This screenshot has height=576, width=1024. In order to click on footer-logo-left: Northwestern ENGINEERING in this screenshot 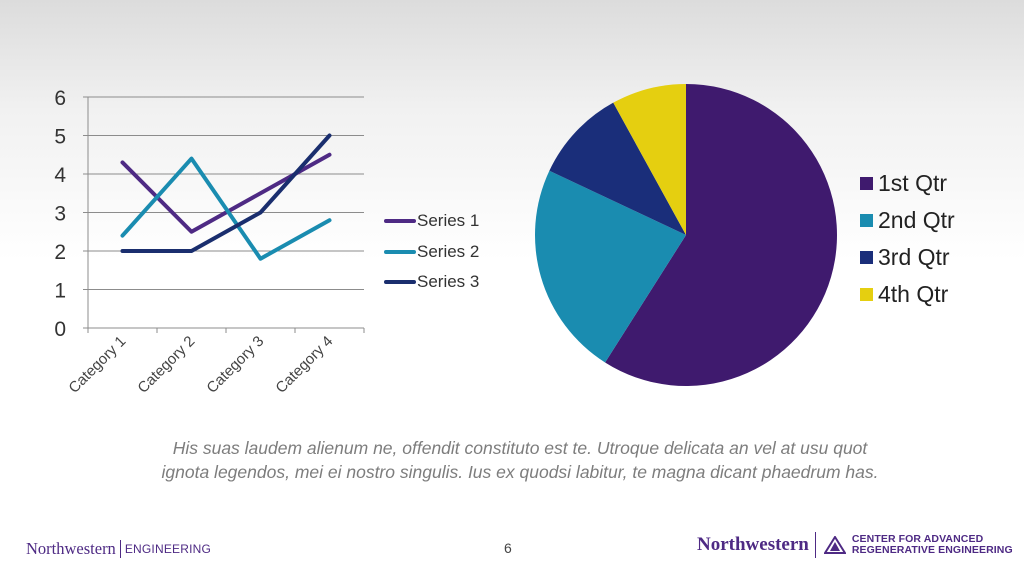, I will do `click(118, 549)`.